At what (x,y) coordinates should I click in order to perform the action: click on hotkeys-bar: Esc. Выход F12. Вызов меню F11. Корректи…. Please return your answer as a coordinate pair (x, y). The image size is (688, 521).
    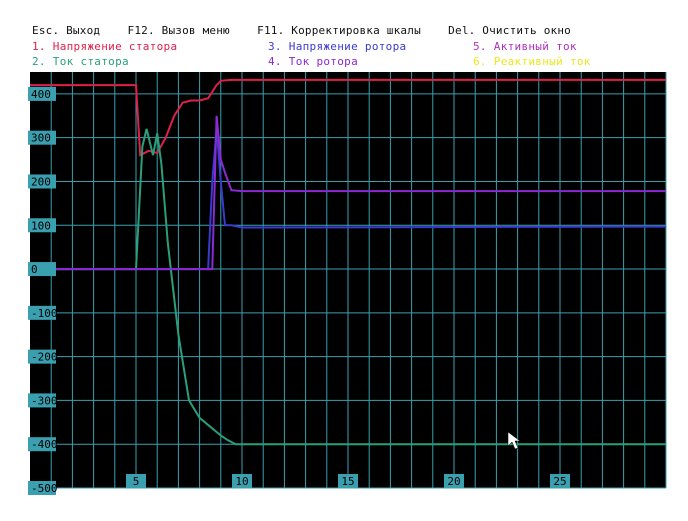
    Looking at the image, I should click on (301, 30).